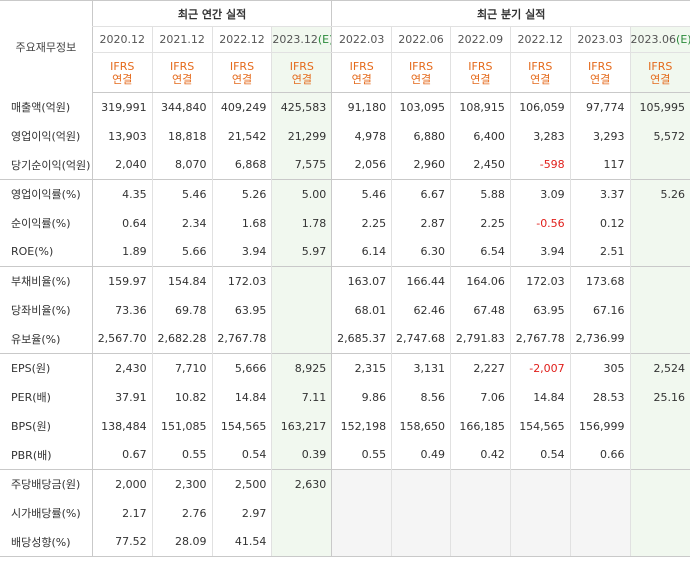 The height and width of the screenshot is (564, 690). Describe the element at coordinates (421, 223) in the screenshot. I see `table-cell: 2.87` at that location.